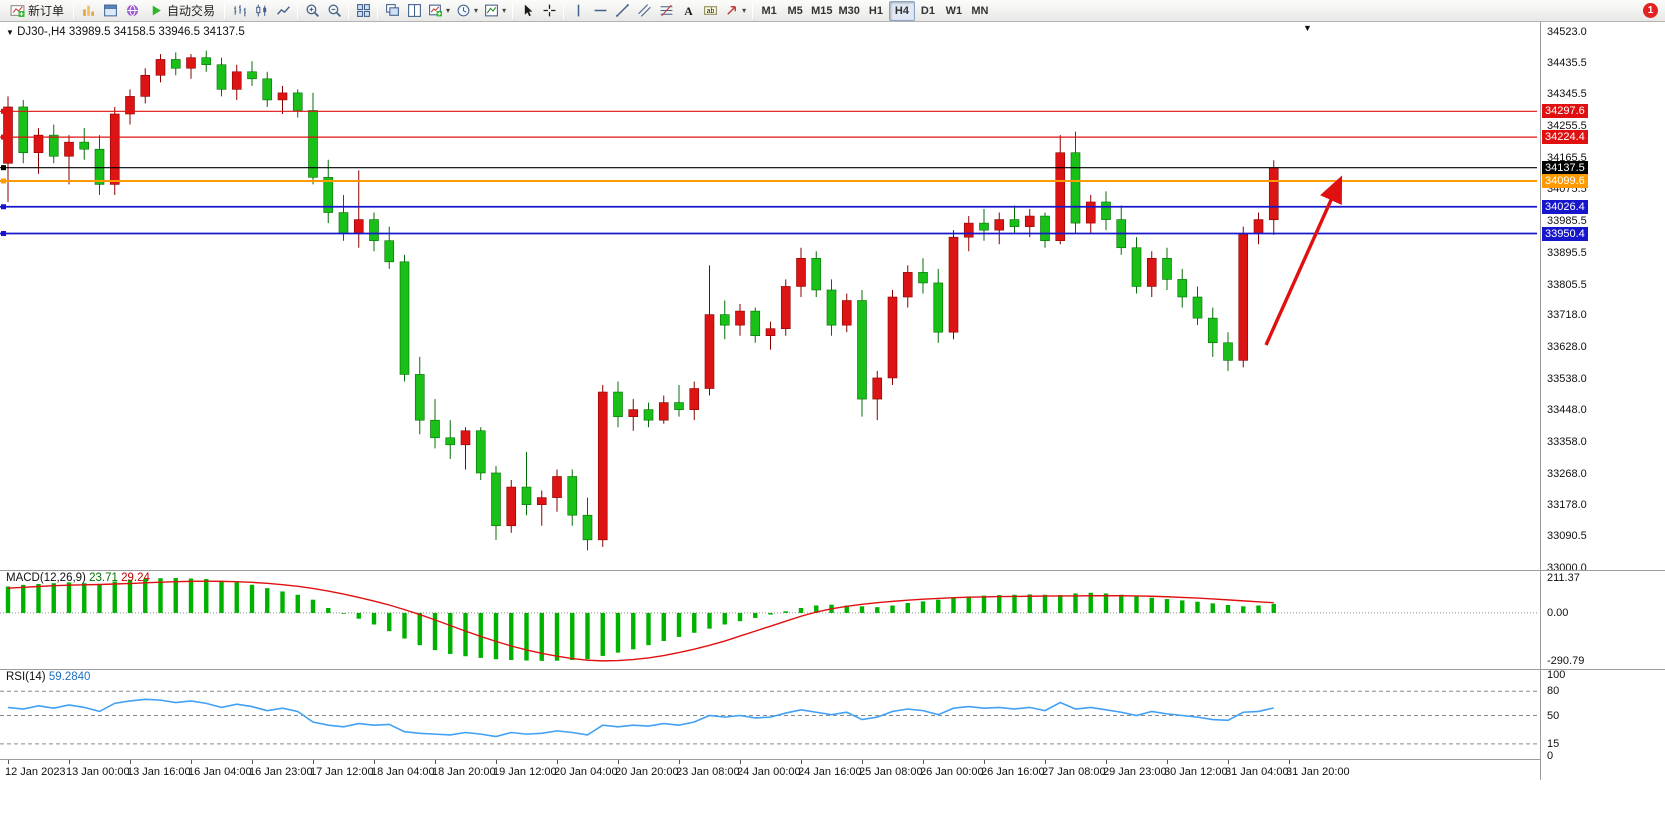 Image resolution: width=1665 pixels, height=832 pixels. Describe the element at coordinates (1307, 28) in the screenshot. I see `expand-panel-caret: ▼` at that location.